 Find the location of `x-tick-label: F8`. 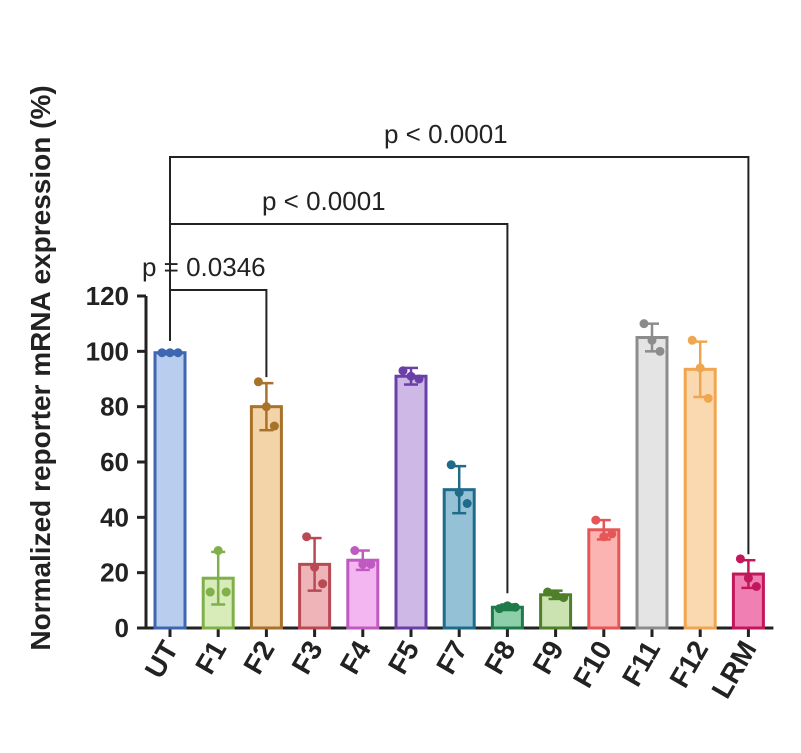

x-tick-label: F8 is located at coordinates (499, 658).